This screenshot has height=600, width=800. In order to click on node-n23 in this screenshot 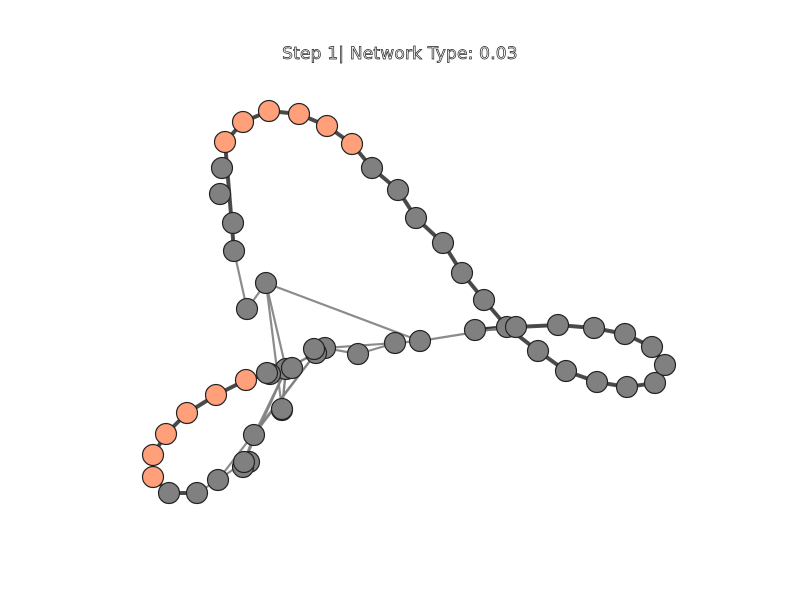, I will do `click(516, 327)`.